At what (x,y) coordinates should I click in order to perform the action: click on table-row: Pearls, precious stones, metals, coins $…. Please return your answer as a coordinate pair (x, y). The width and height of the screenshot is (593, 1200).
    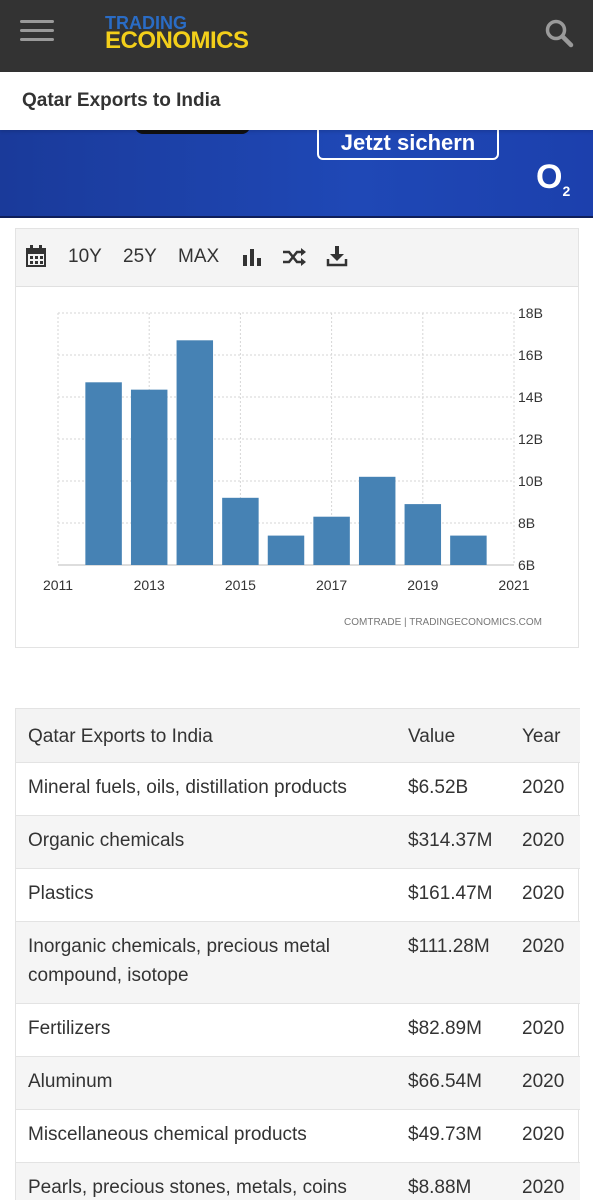
    Looking at the image, I should click on (298, 1181).